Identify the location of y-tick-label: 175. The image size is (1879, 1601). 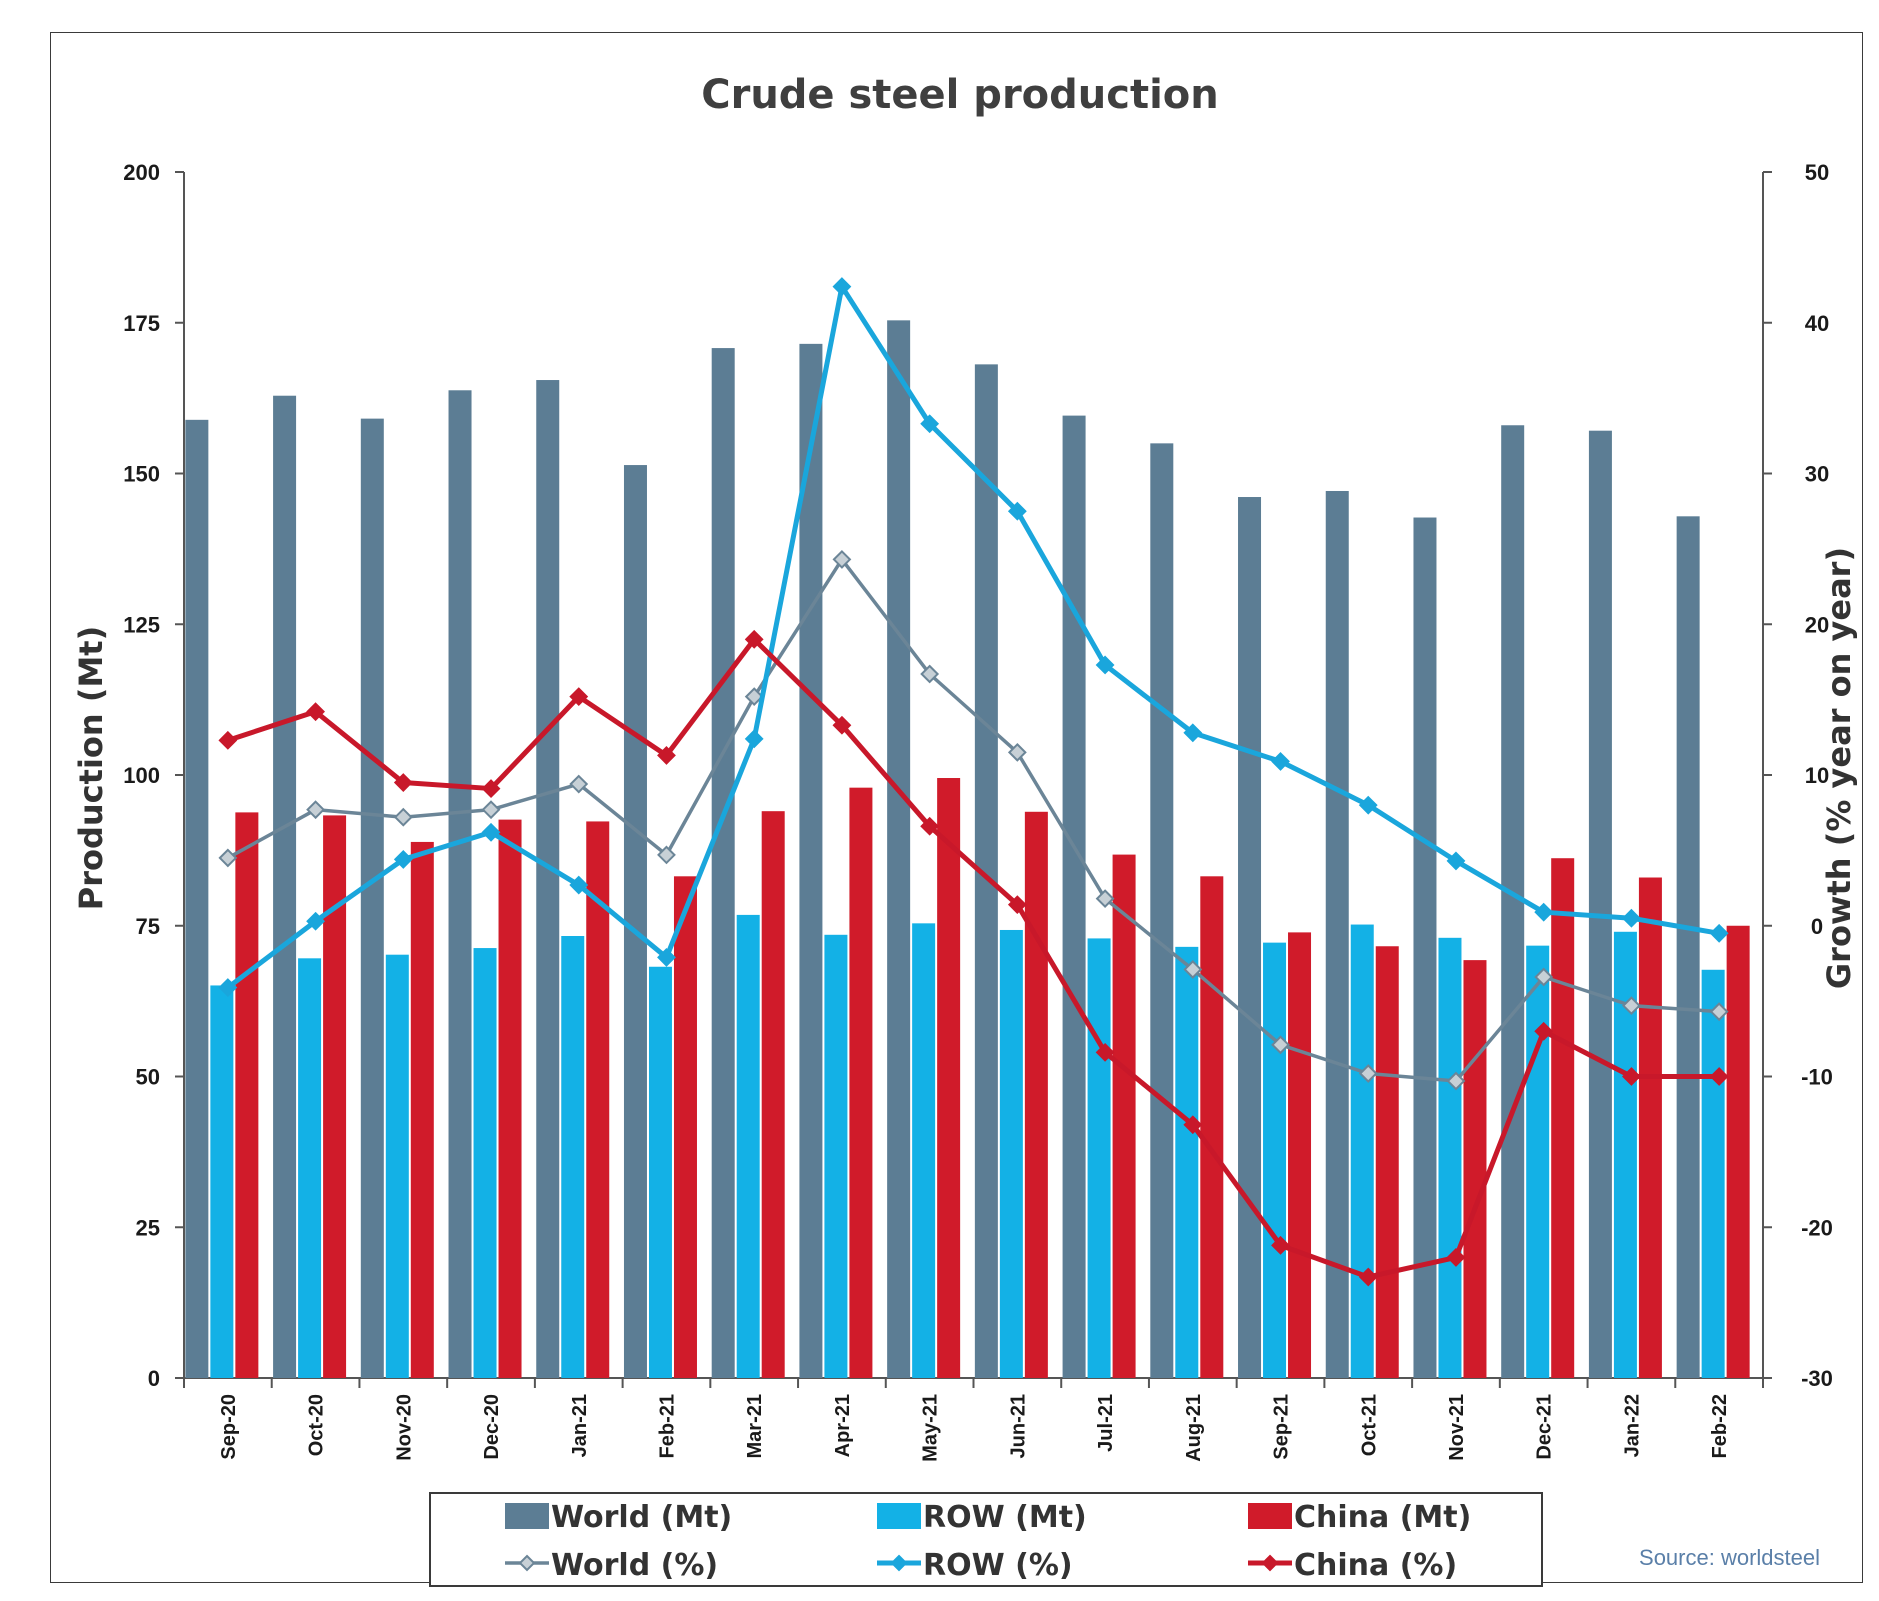
(141, 323).